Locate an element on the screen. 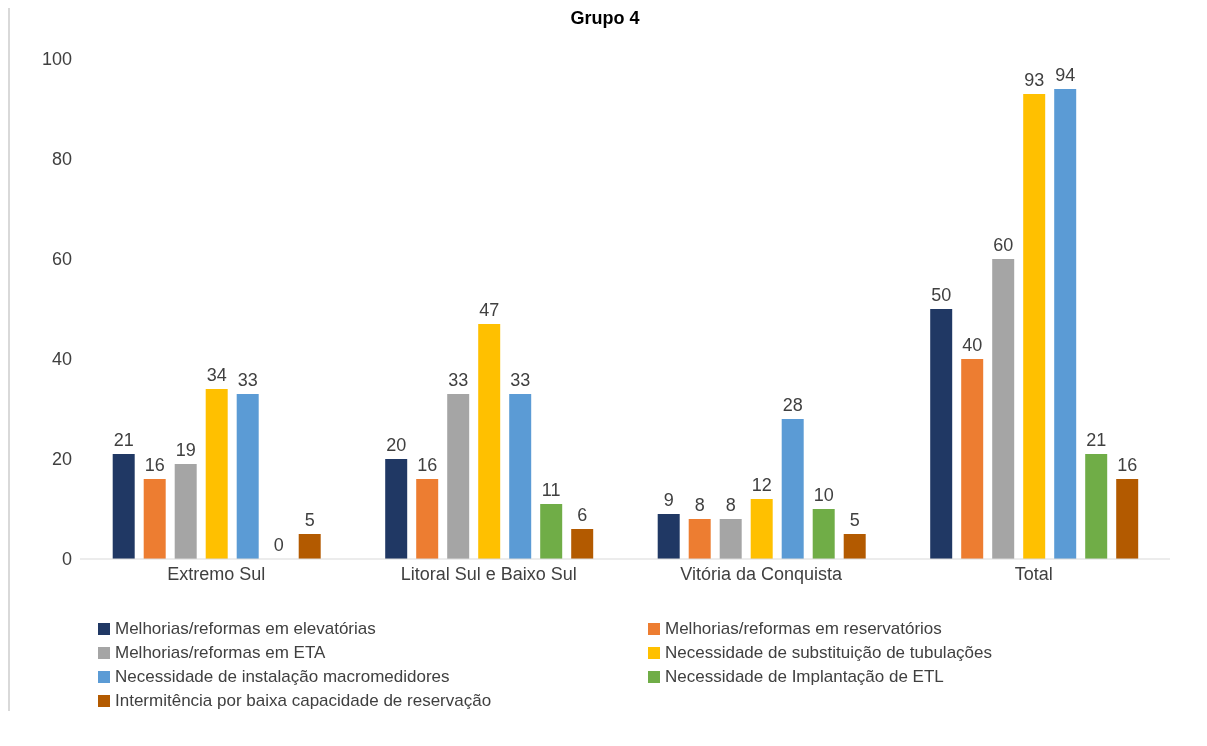 The width and height of the screenshot is (1207, 746). x-tick-label: Extremo Sul is located at coordinates (216, 573).